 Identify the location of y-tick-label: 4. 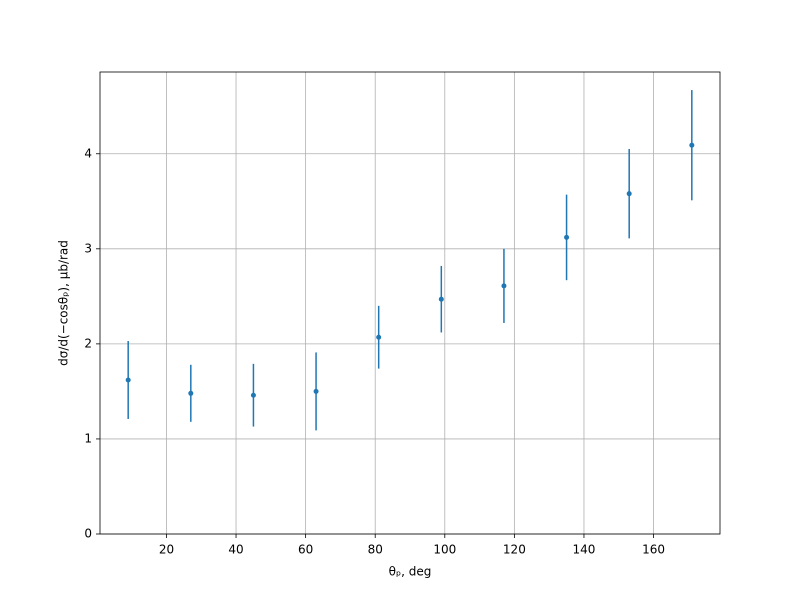
(88, 153).